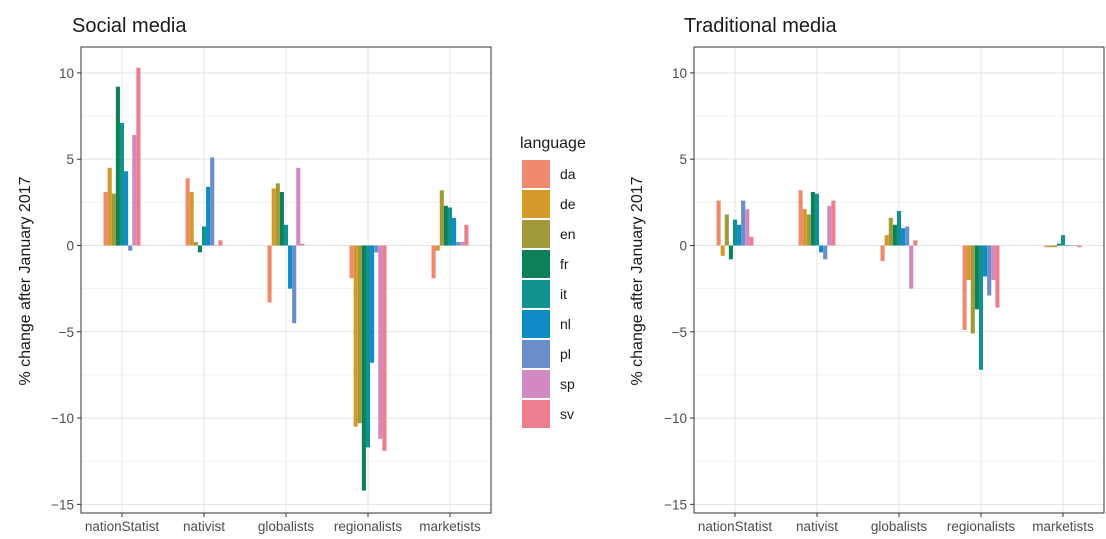 The image size is (1106, 539). Describe the element at coordinates (536, 384) in the screenshot. I see `legend-swatch-sp` at that location.